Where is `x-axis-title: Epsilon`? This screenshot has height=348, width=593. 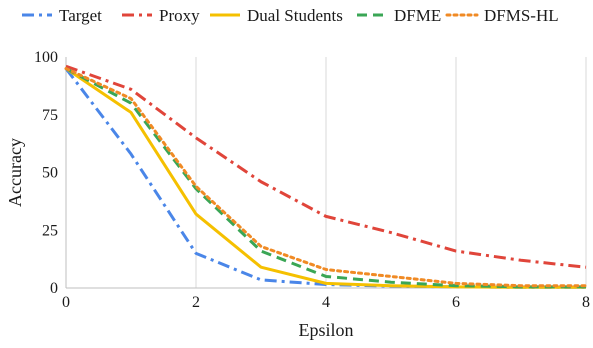
x-axis-title: Epsilon is located at coordinates (325, 330).